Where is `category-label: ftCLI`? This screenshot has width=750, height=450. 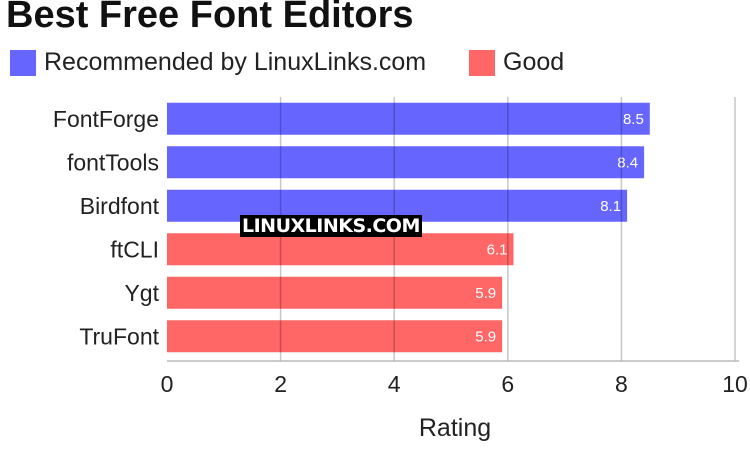
category-label: ftCLI is located at coordinates (134, 249).